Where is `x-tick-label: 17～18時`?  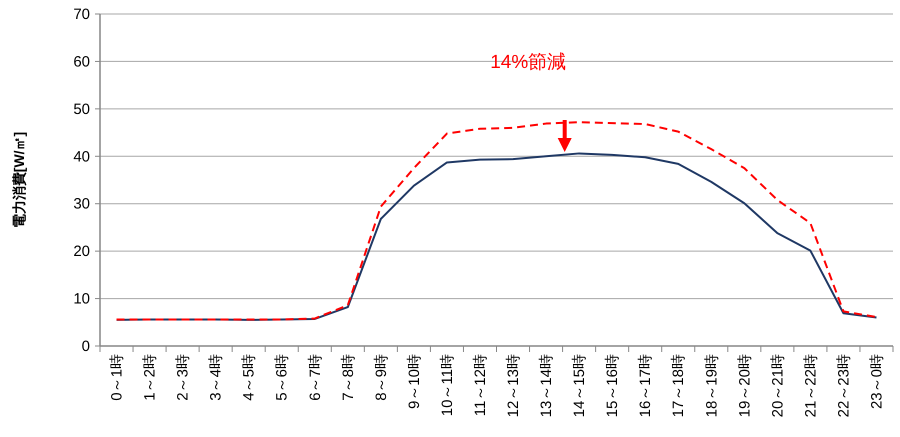
x-tick-label: 17～18時 is located at coordinates (679, 386).